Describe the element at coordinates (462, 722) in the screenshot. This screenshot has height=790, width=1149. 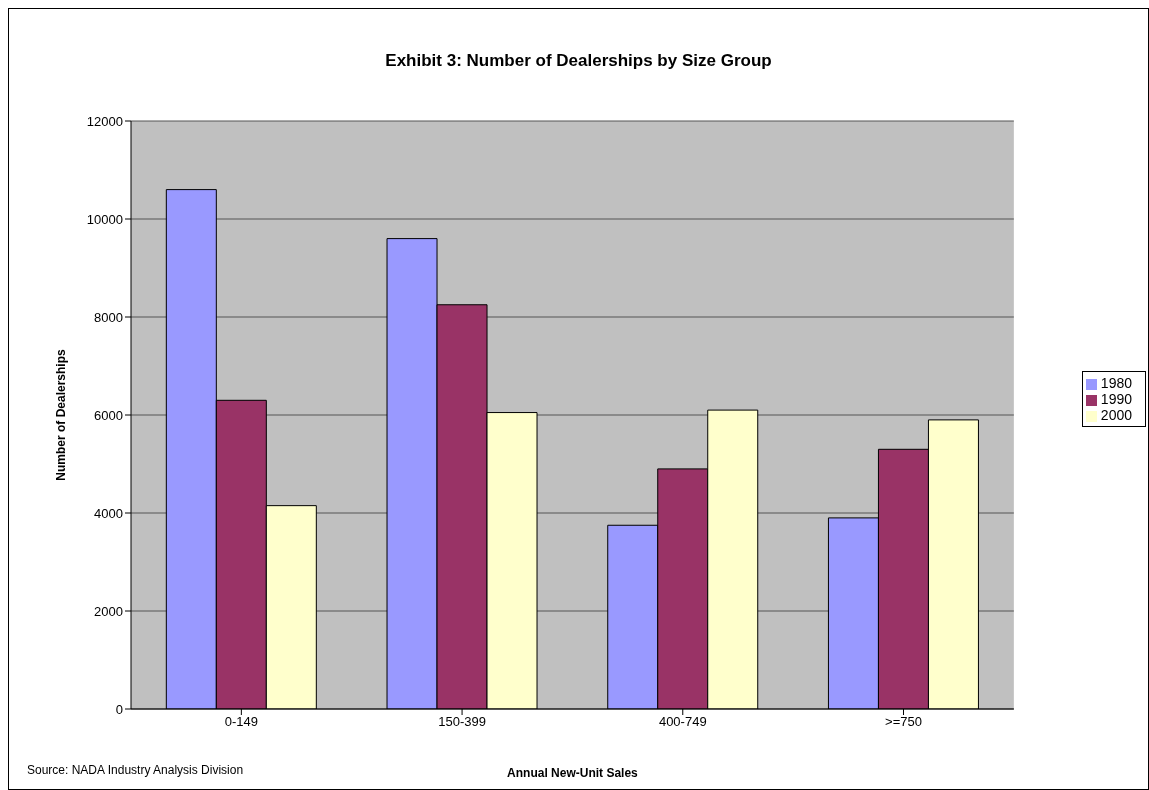
I see `x-tick-label: 150-399` at that location.